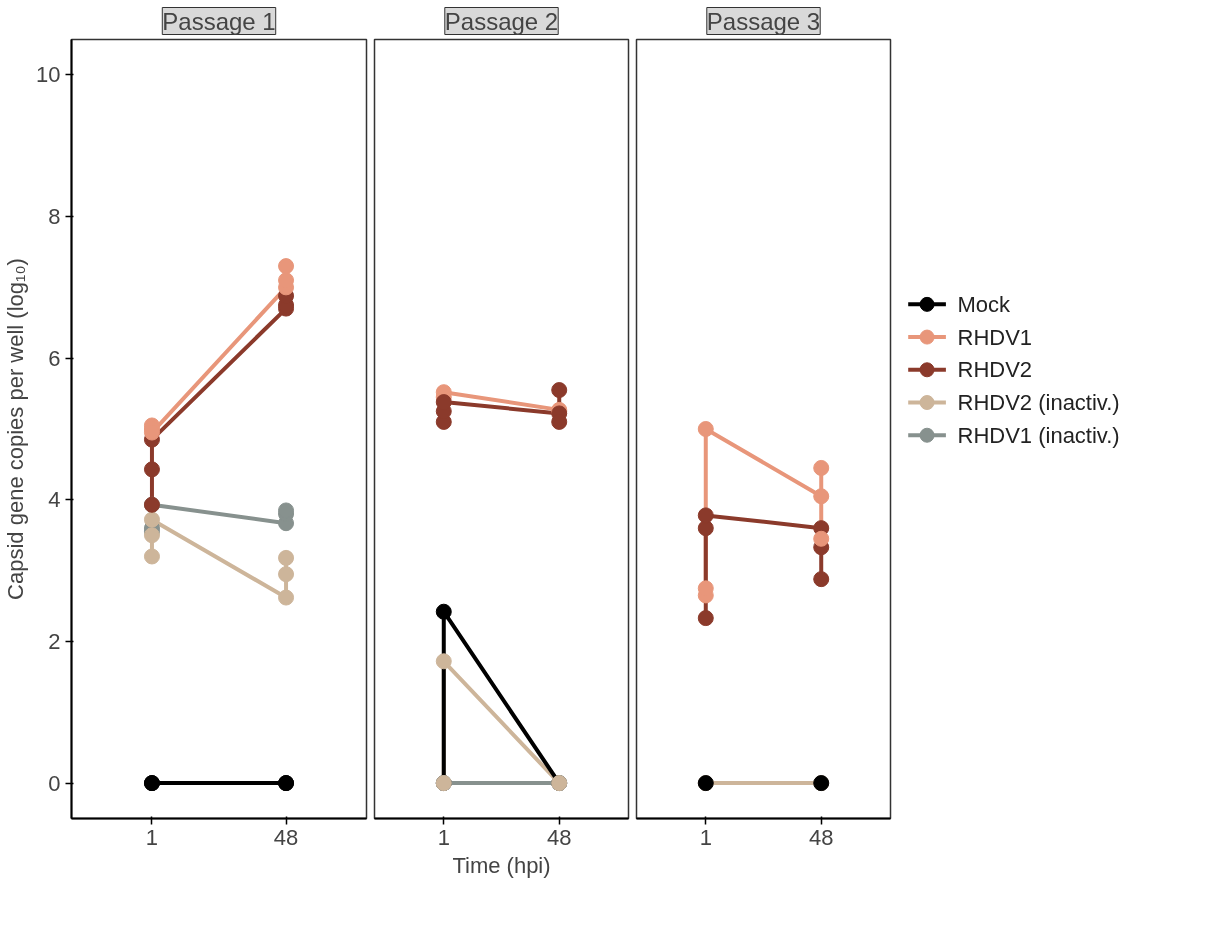  What do you see at coordinates (501, 865) in the screenshot?
I see `x-axis-title: Time (hpi)` at bounding box center [501, 865].